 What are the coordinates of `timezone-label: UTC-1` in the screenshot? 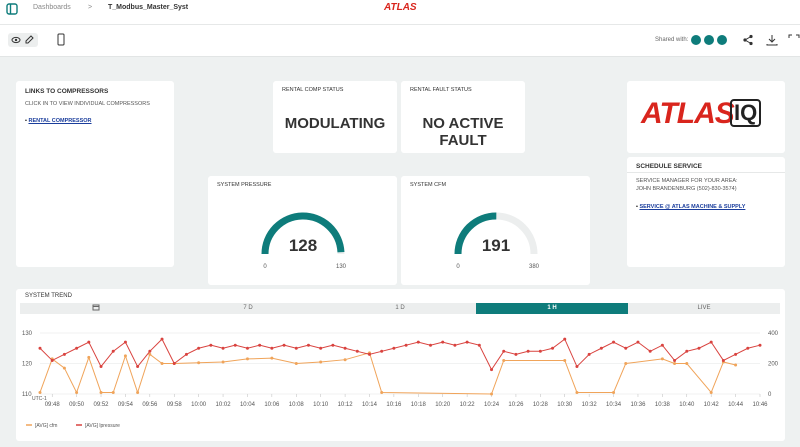 It's located at (39, 399).